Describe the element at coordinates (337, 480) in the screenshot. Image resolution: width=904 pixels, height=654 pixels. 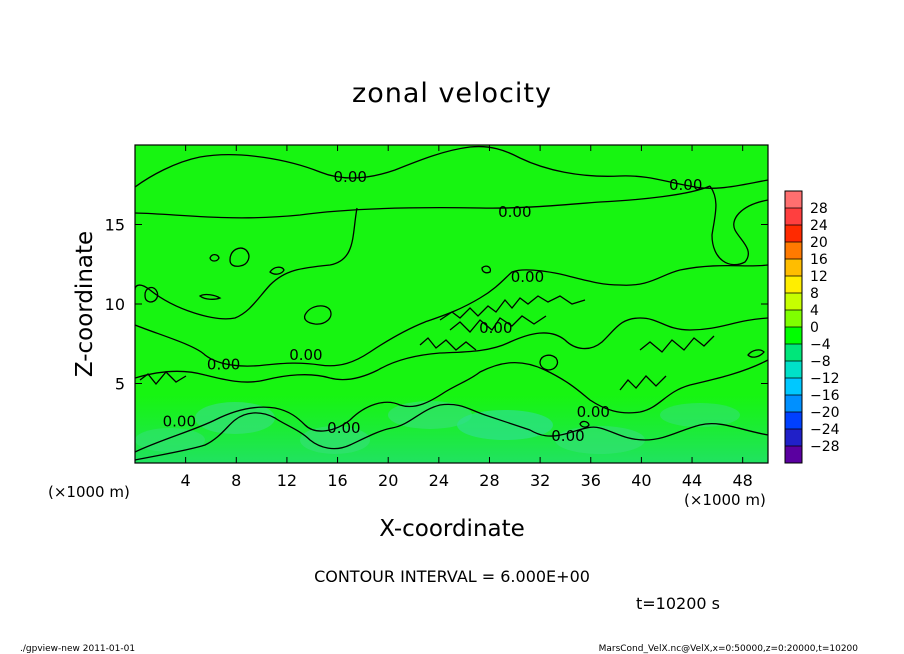
I see `x-tick-label: 16` at that location.